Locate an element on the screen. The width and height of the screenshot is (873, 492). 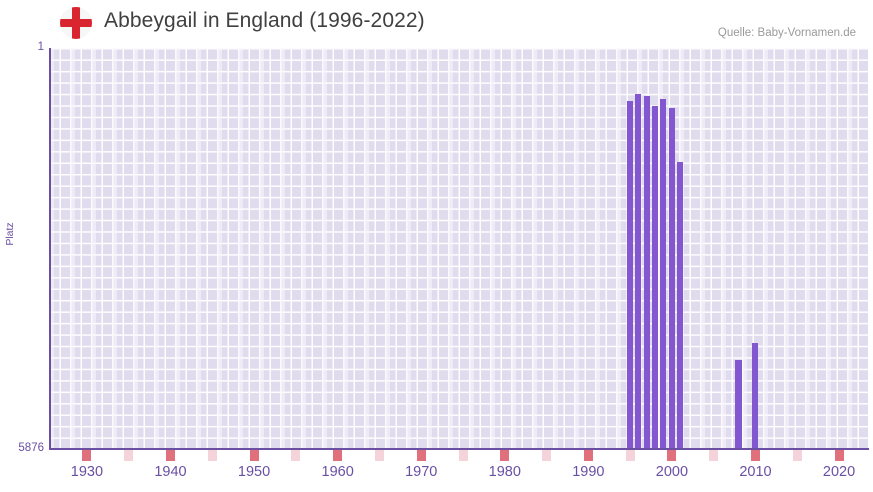
x-axis-tick-label: 2010 is located at coordinates (755, 472).